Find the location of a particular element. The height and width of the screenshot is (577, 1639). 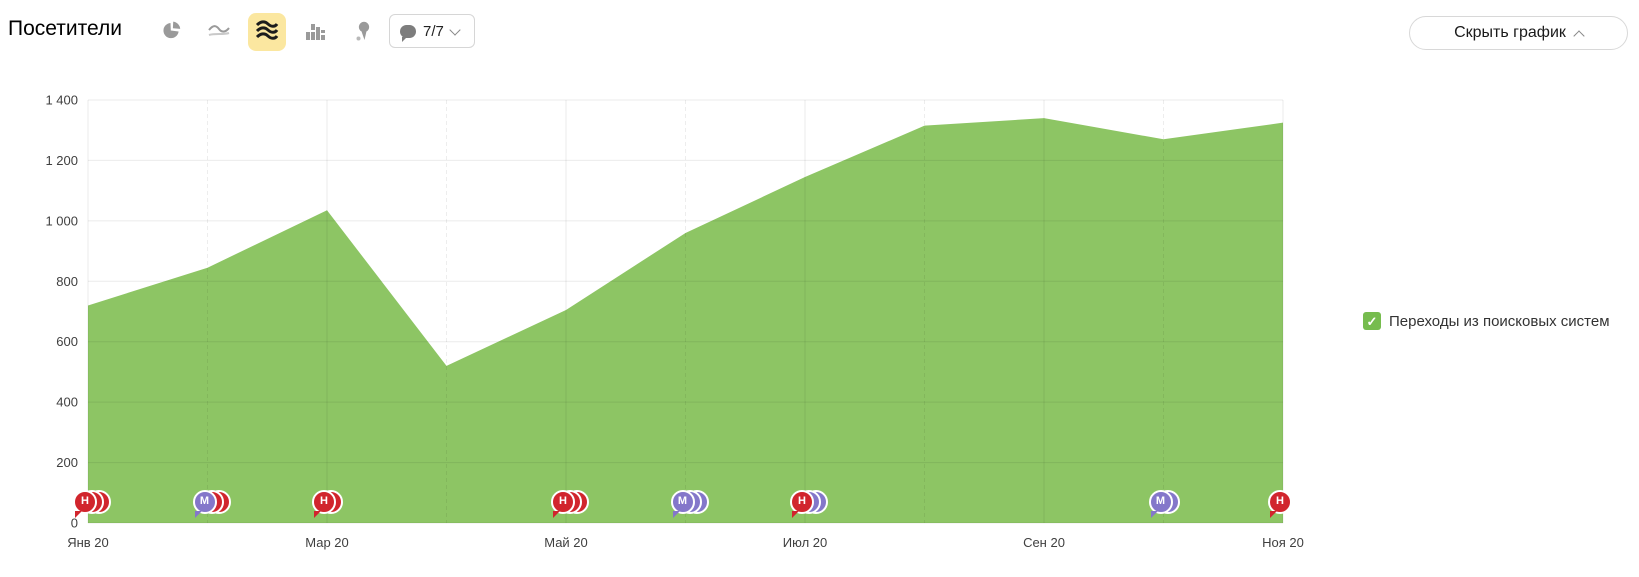

legend-checkbox: ✓ is located at coordinates (1372, 321).